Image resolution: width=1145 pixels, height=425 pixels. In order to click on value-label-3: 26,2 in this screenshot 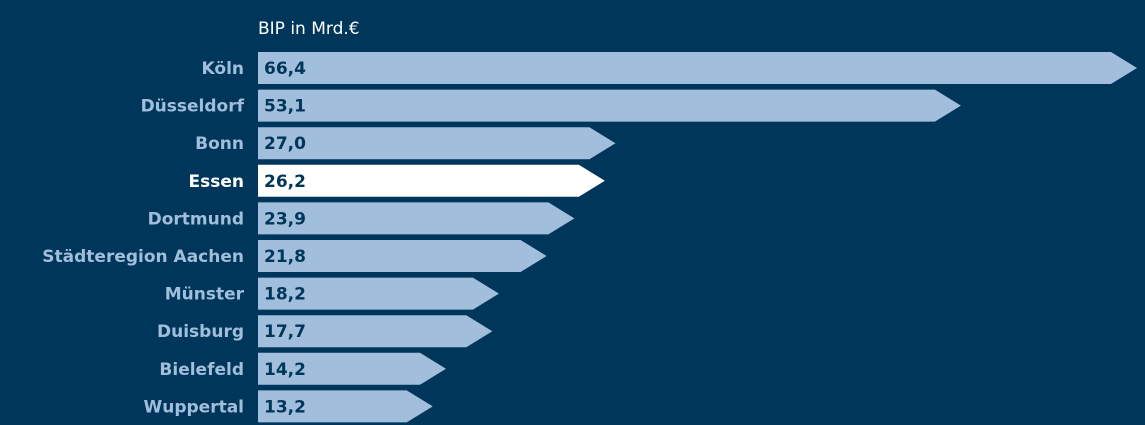, I will do `click(285, 182)`.